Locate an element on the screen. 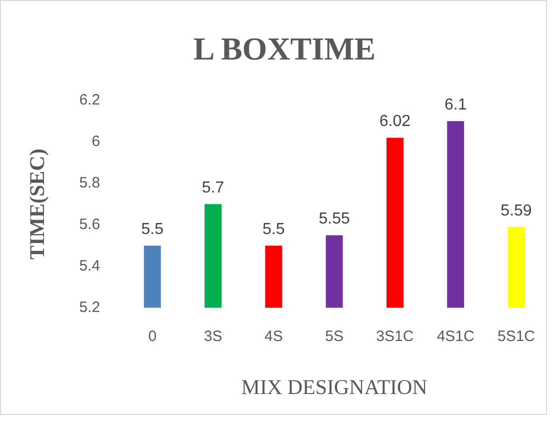  x-tick-label: 4S1C is located at coordinates (455, 336).